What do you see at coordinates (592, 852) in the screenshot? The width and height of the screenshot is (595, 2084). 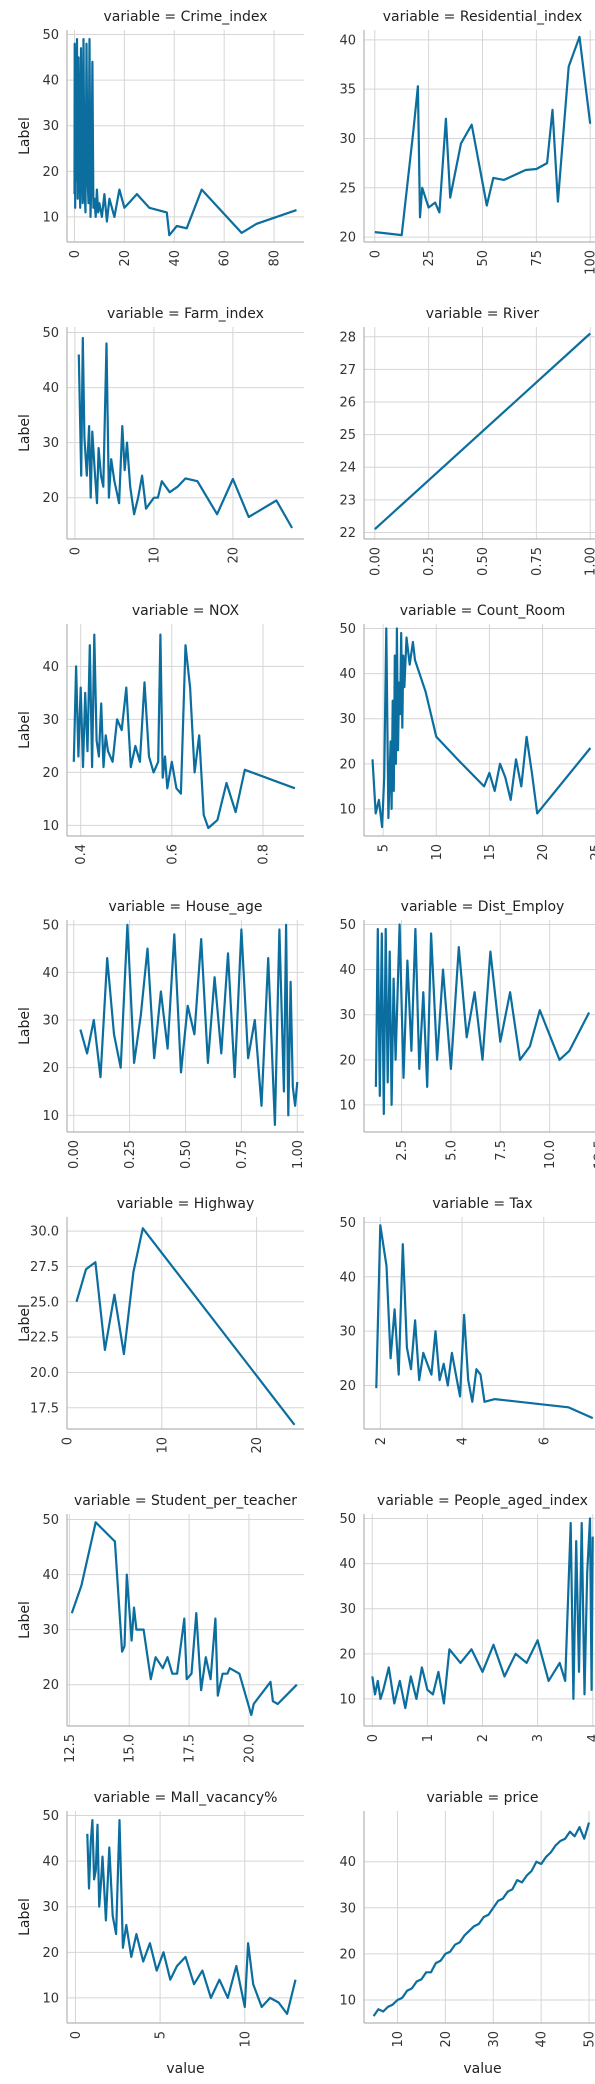 I see `x-tick-label: 25` at bounding box center [592, 852].